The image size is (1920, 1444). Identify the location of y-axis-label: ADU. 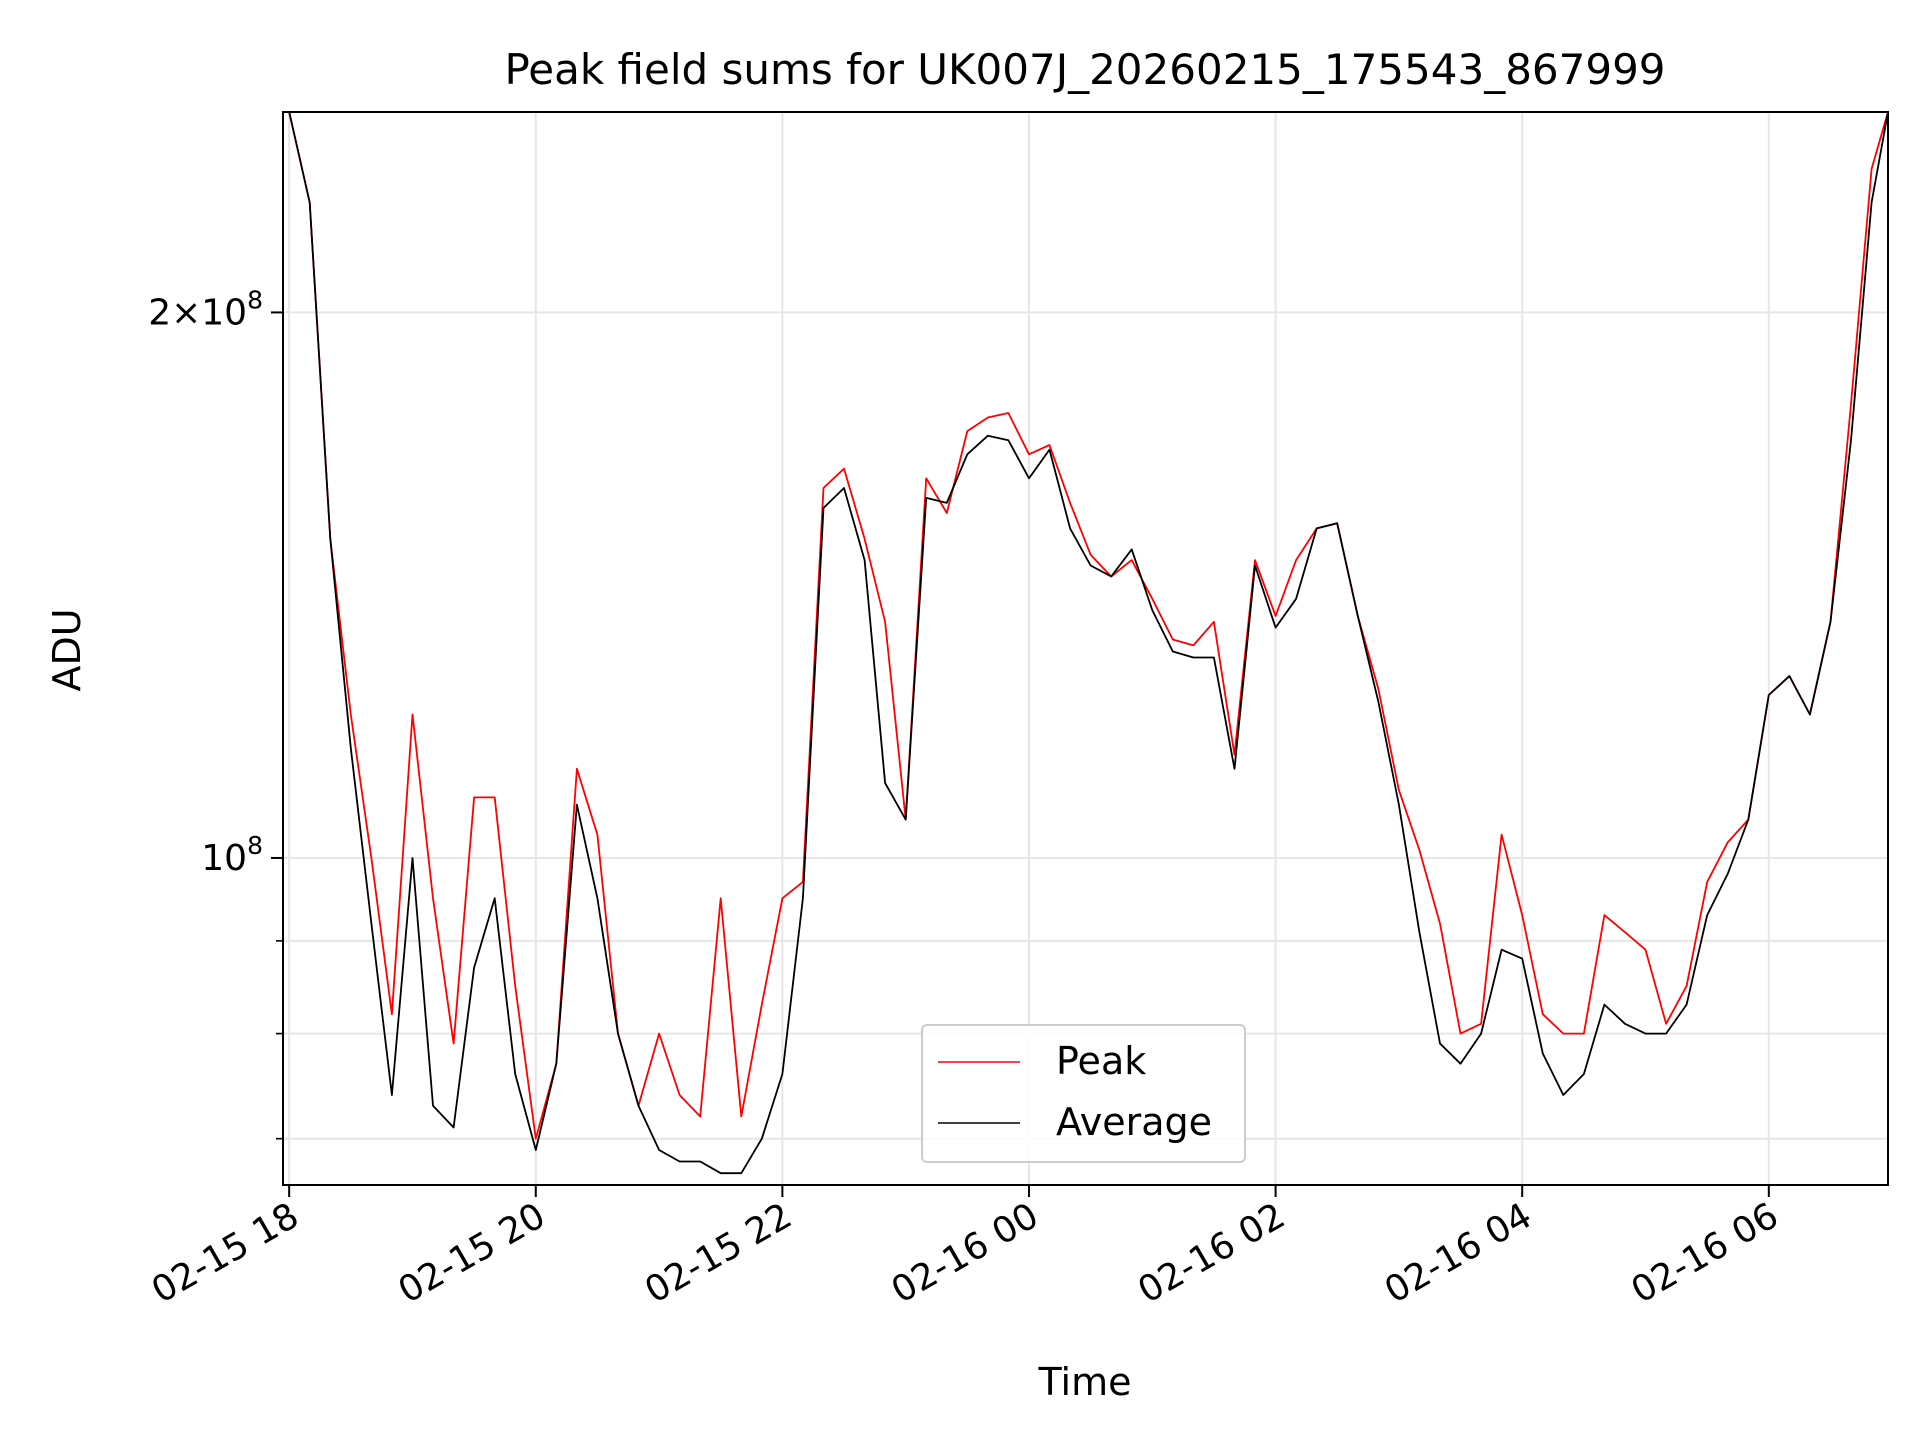
(67, 649).